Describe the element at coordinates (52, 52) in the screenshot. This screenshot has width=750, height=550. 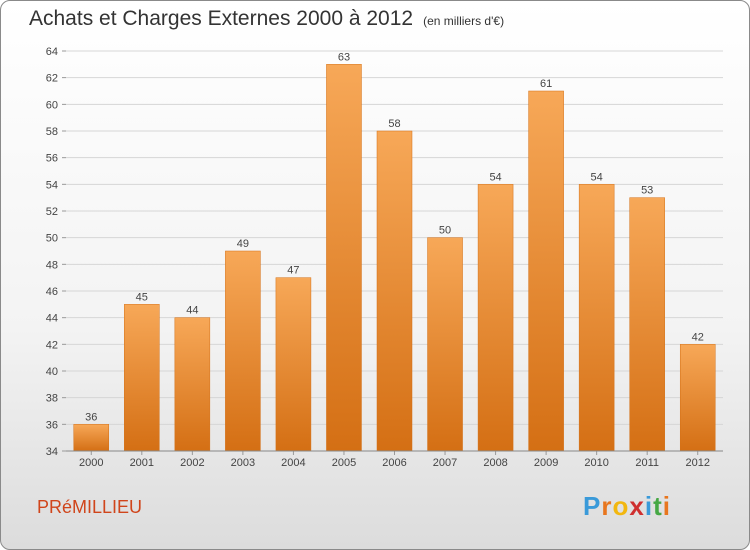
I see `y-tick-label: 64` at that location.